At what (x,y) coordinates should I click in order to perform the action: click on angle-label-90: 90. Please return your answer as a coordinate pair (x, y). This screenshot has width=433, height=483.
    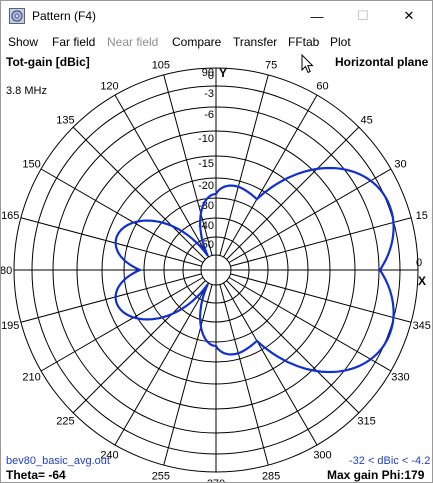
    Looking at the image, I should click on (208, 73).